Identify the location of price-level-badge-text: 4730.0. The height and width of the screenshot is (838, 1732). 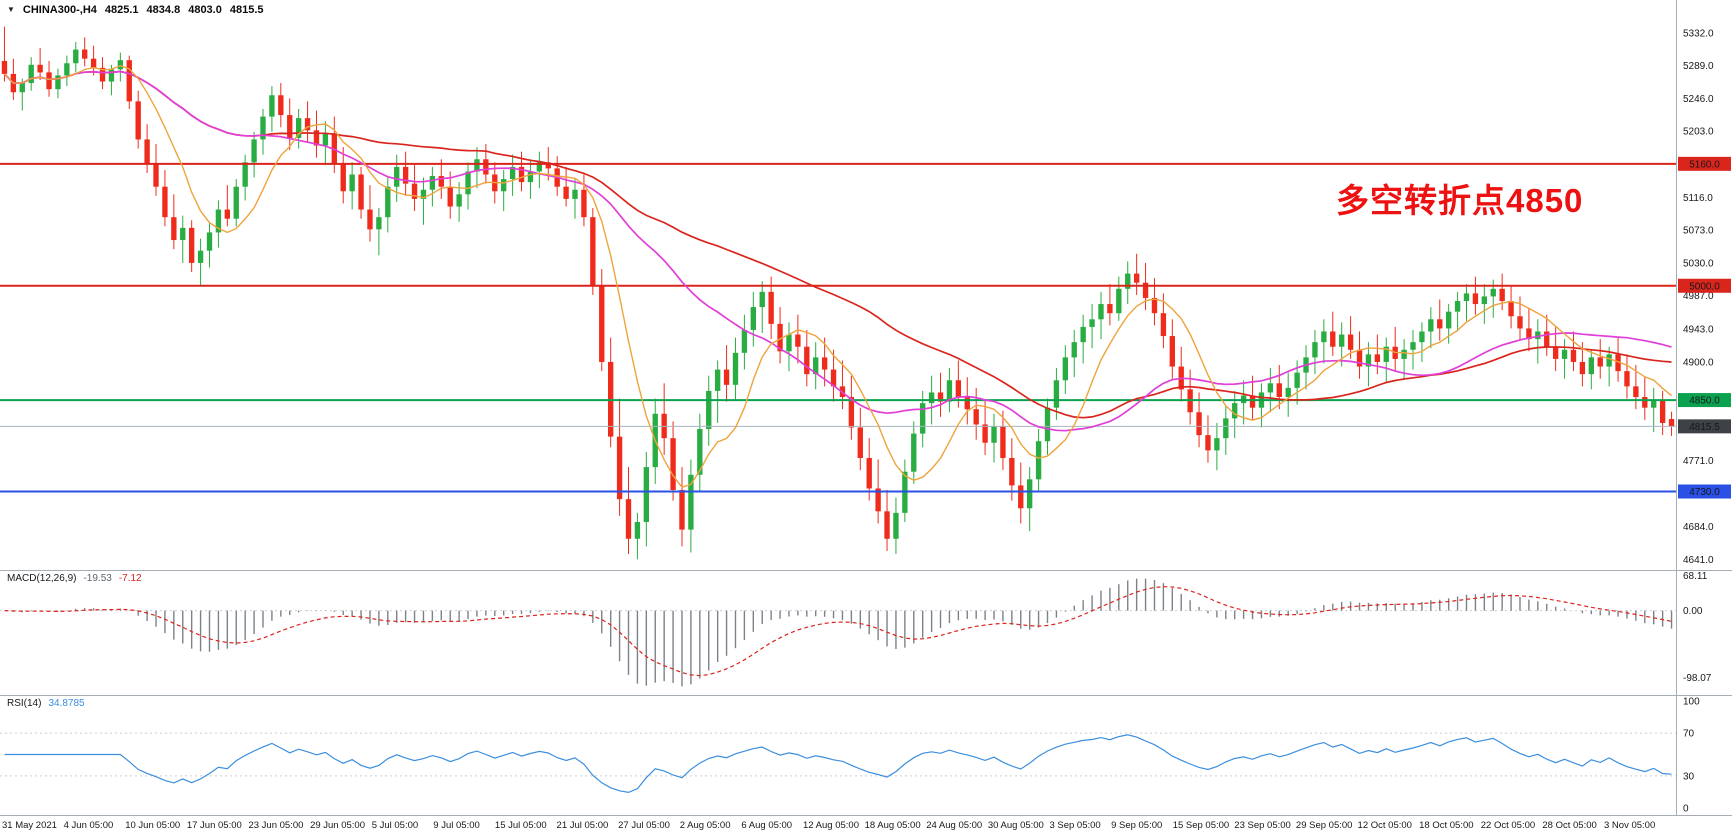
(1704, 492).